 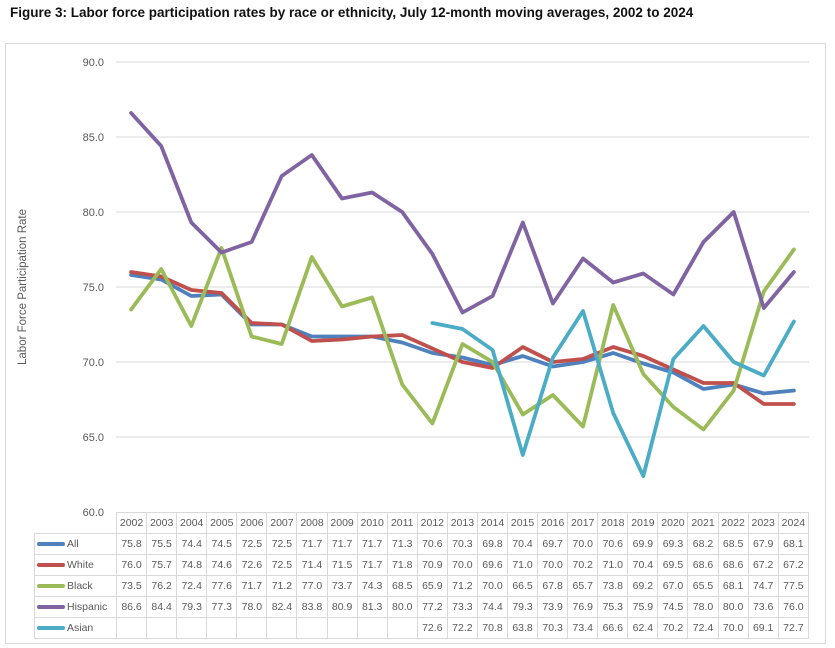 I want to click on year-header-cell: 2009, so click(x=342, y=523).